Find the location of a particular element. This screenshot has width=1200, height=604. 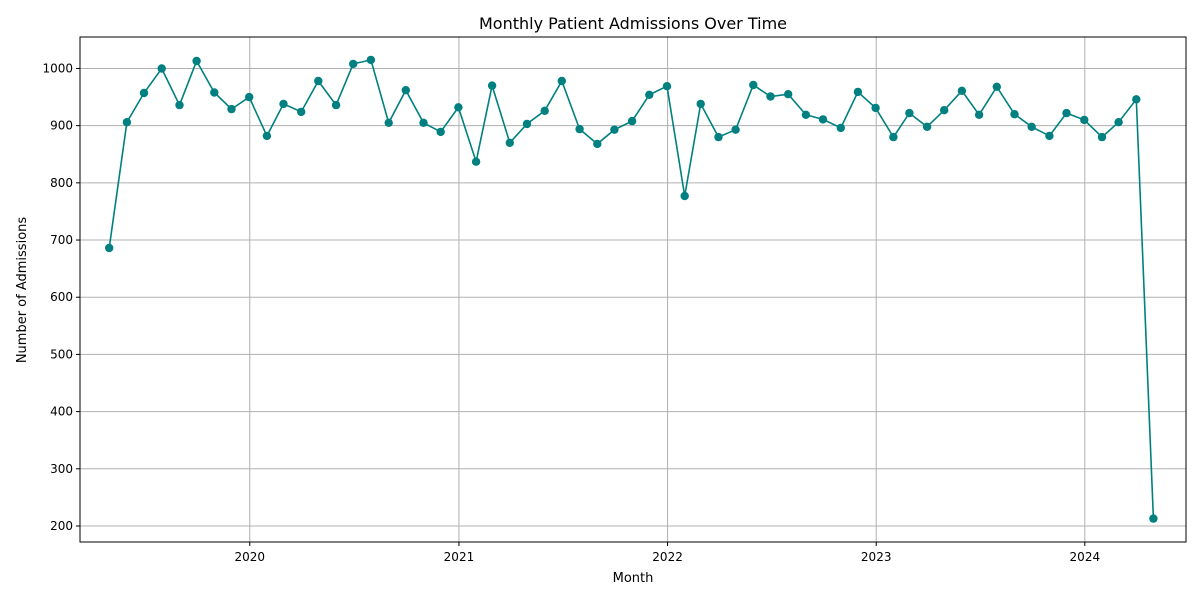

y-tick-label: 900 is located at coordinates (61, 126).